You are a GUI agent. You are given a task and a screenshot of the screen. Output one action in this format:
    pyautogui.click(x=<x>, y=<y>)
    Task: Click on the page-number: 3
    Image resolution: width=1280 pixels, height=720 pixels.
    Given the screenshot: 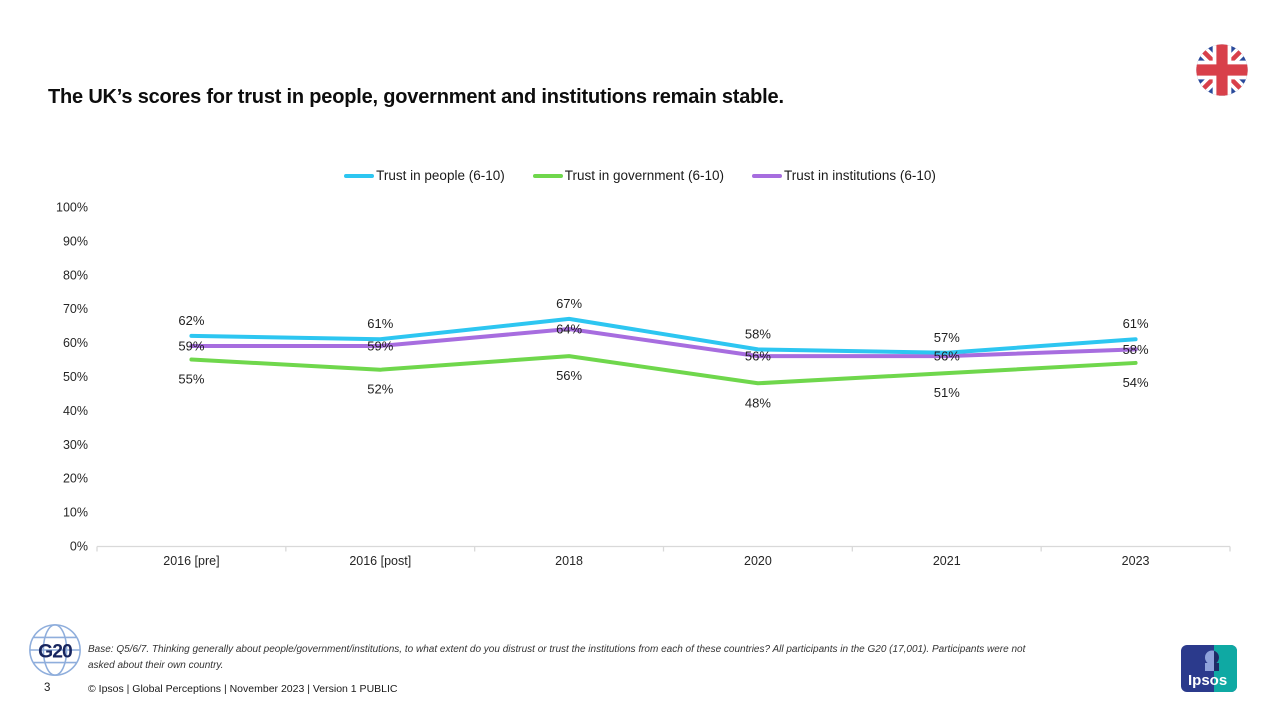 What is the action you would take?
    pyautogui.click(x=47, y=688)
    